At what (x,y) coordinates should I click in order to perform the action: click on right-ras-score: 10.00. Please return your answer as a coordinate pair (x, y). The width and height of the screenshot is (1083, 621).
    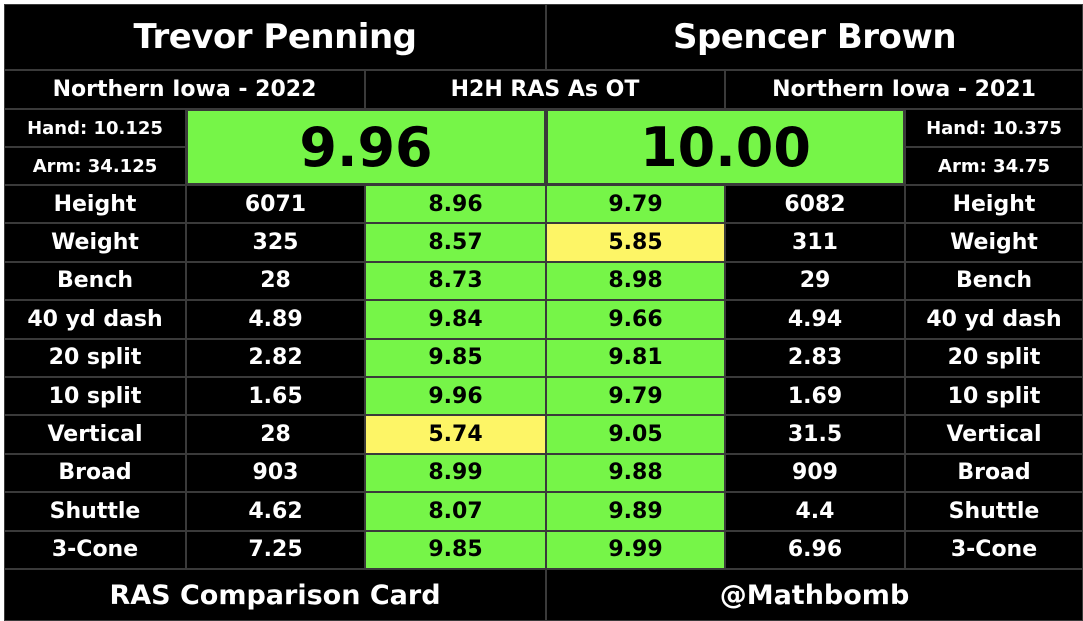
    Looking at the image, I should click on (725, 147).